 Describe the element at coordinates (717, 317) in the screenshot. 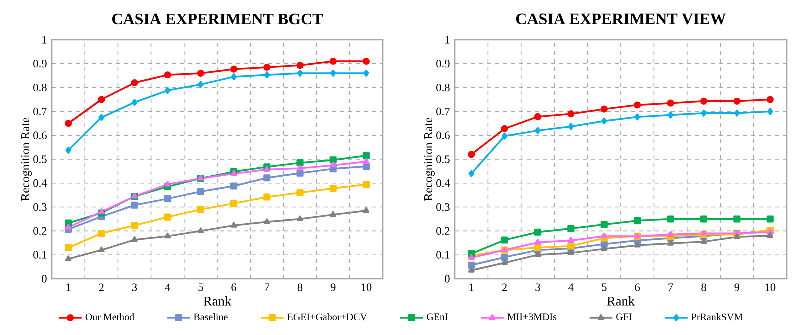

I see `legend-label: PrRankSVM` at that location.